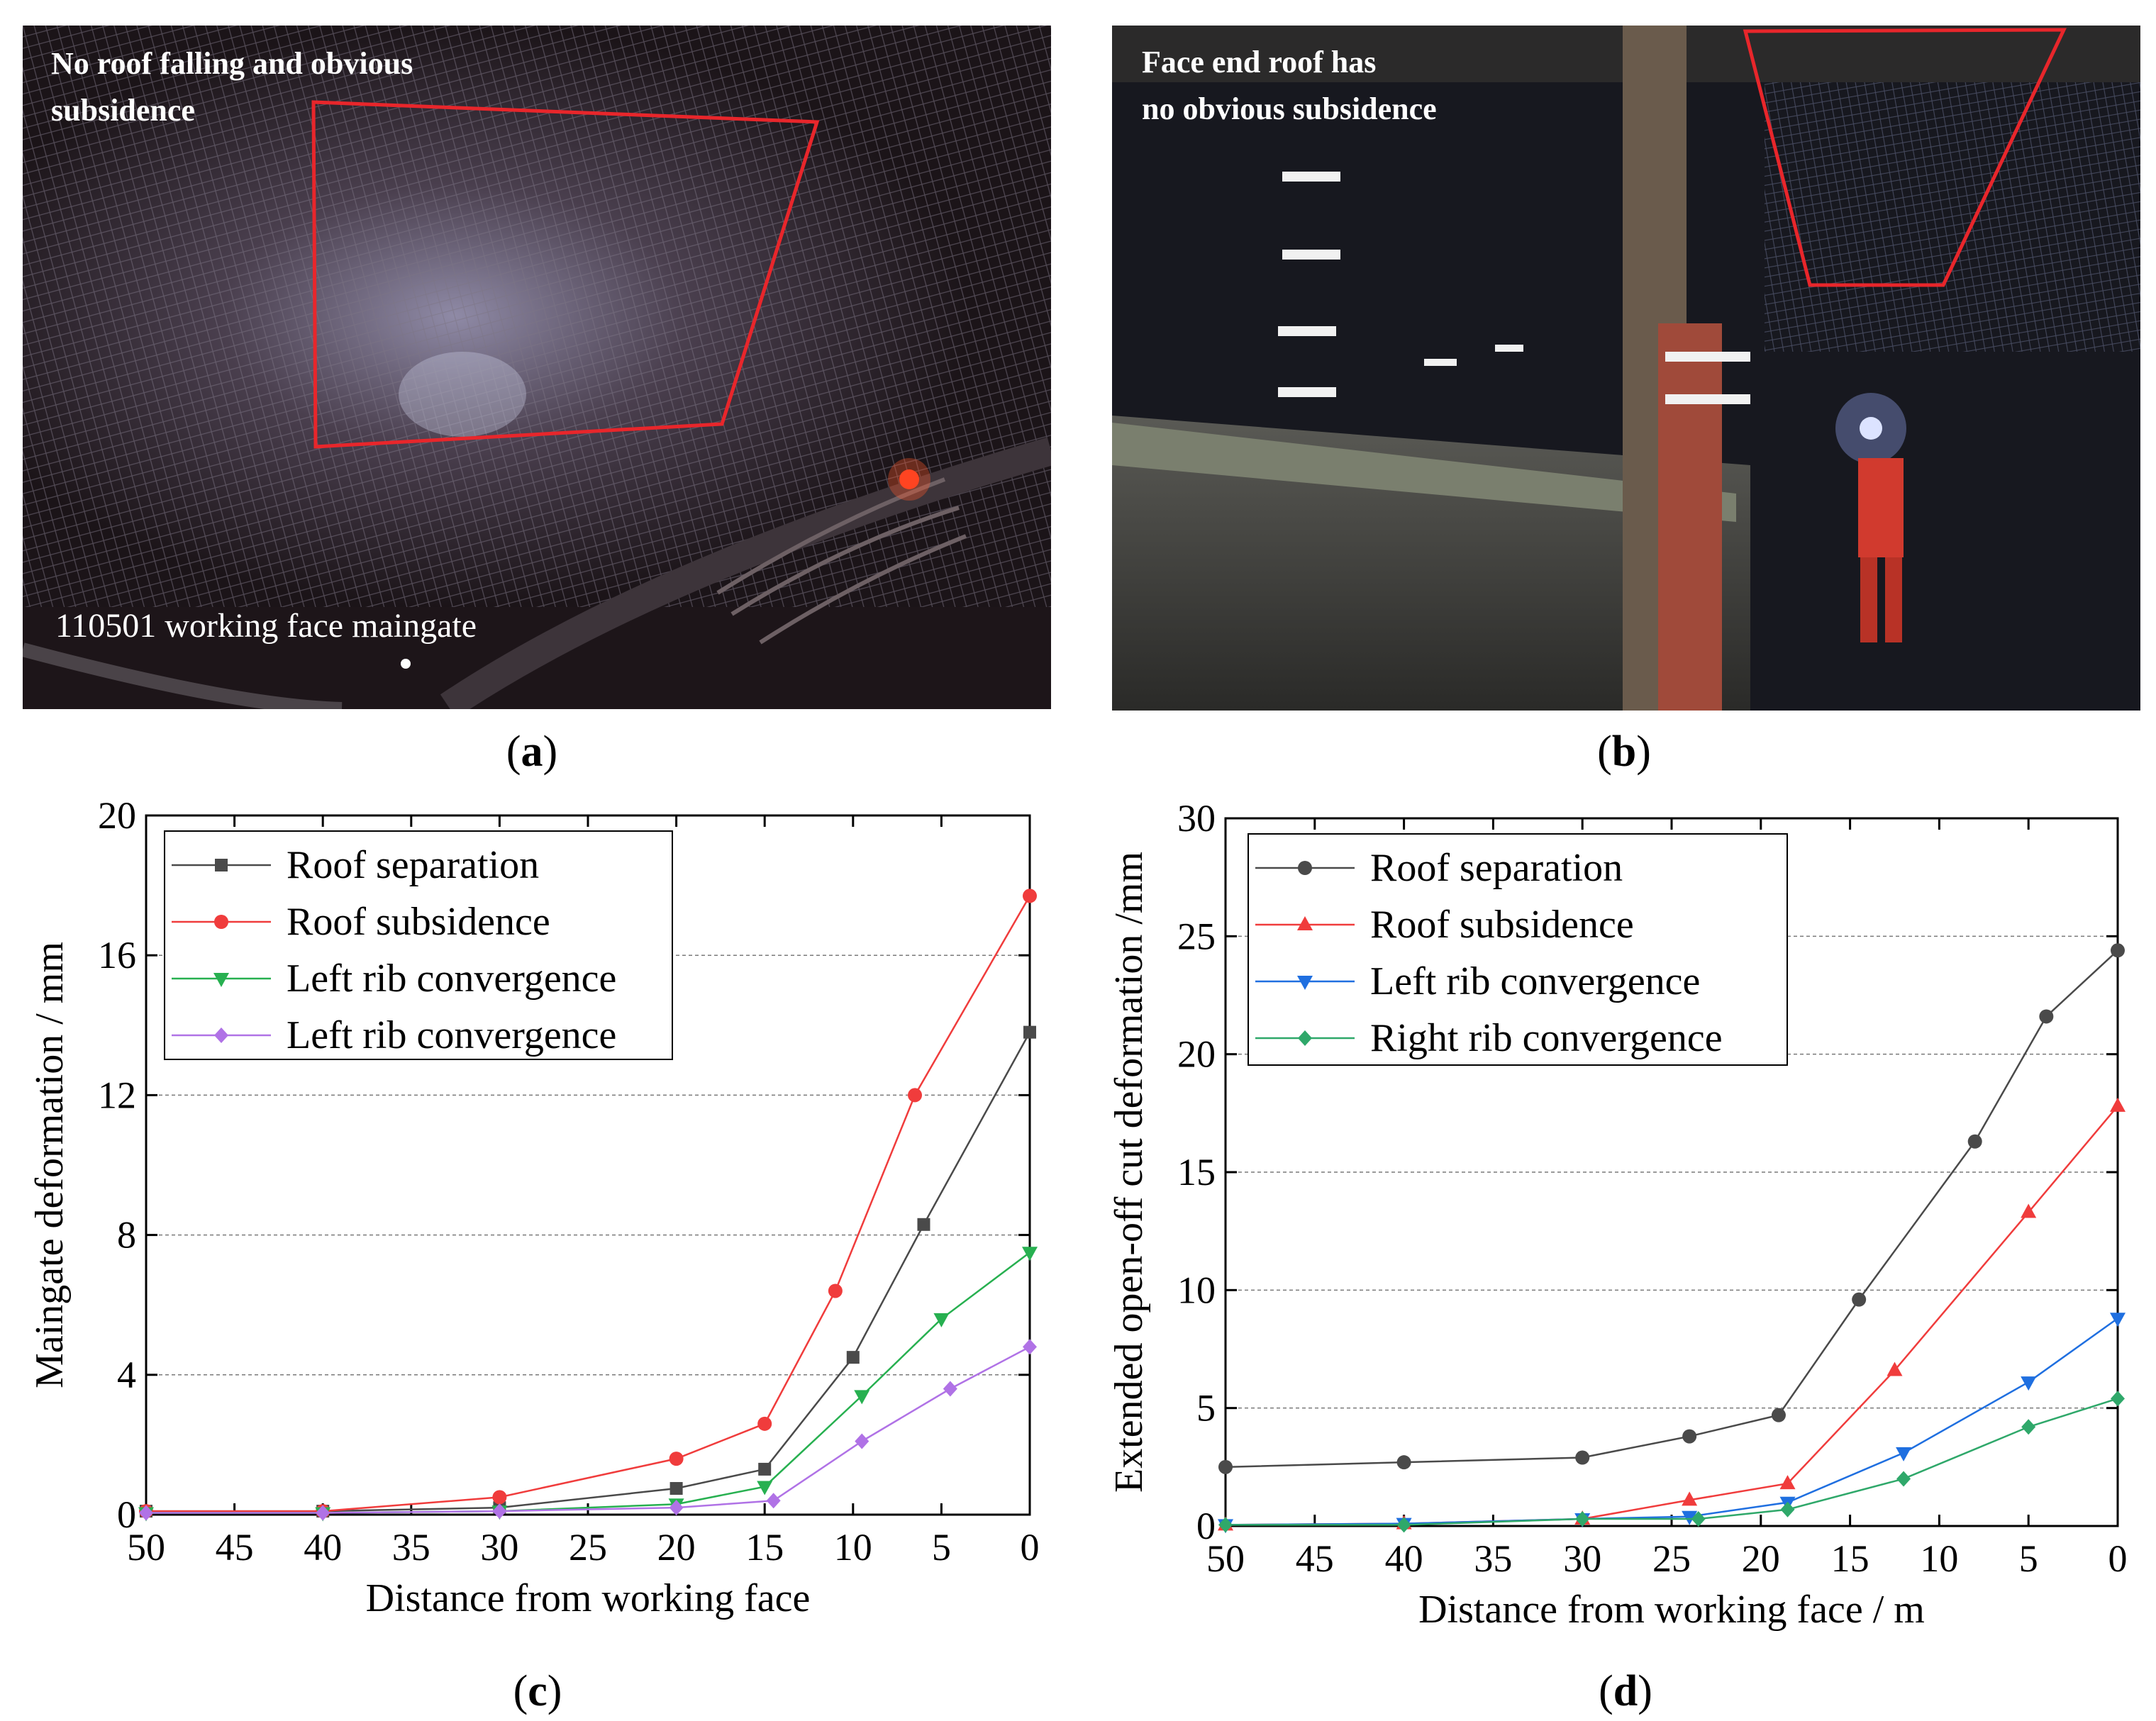 The width and height of the screenshot is (2156, 1721). I want to click on caption-b-letter: b, so click(1624, 752).